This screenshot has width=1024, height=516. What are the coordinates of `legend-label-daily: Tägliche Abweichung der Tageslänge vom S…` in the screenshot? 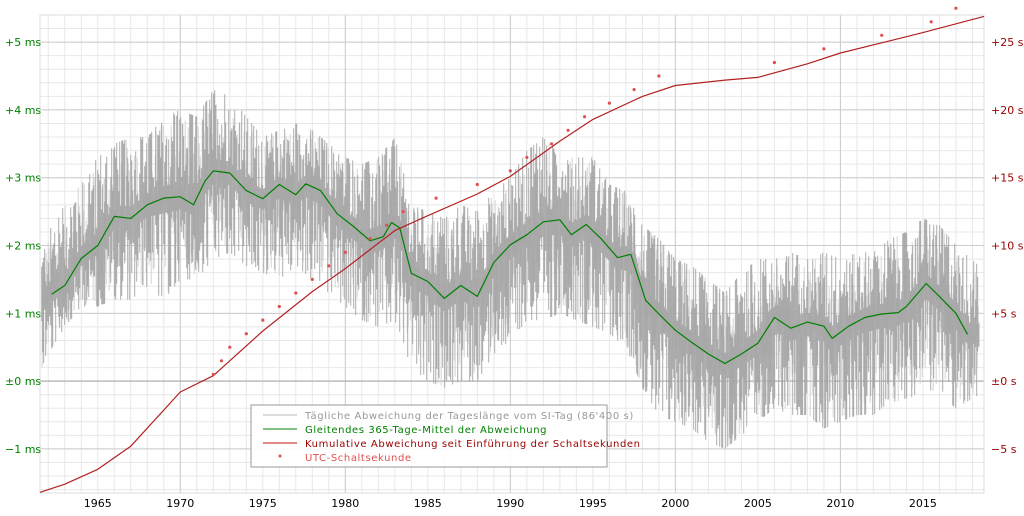 It's located at (469, 416).